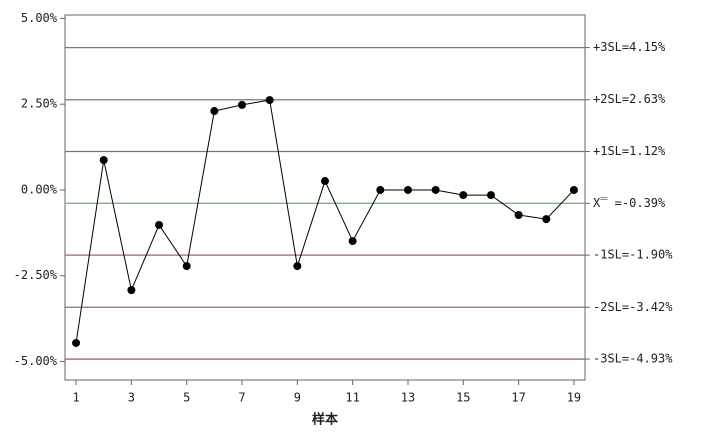  What do you see at coordinates (574, 398) in the screenshot?
I see `x-tick-label: 19` at bounding box center [574, 398].